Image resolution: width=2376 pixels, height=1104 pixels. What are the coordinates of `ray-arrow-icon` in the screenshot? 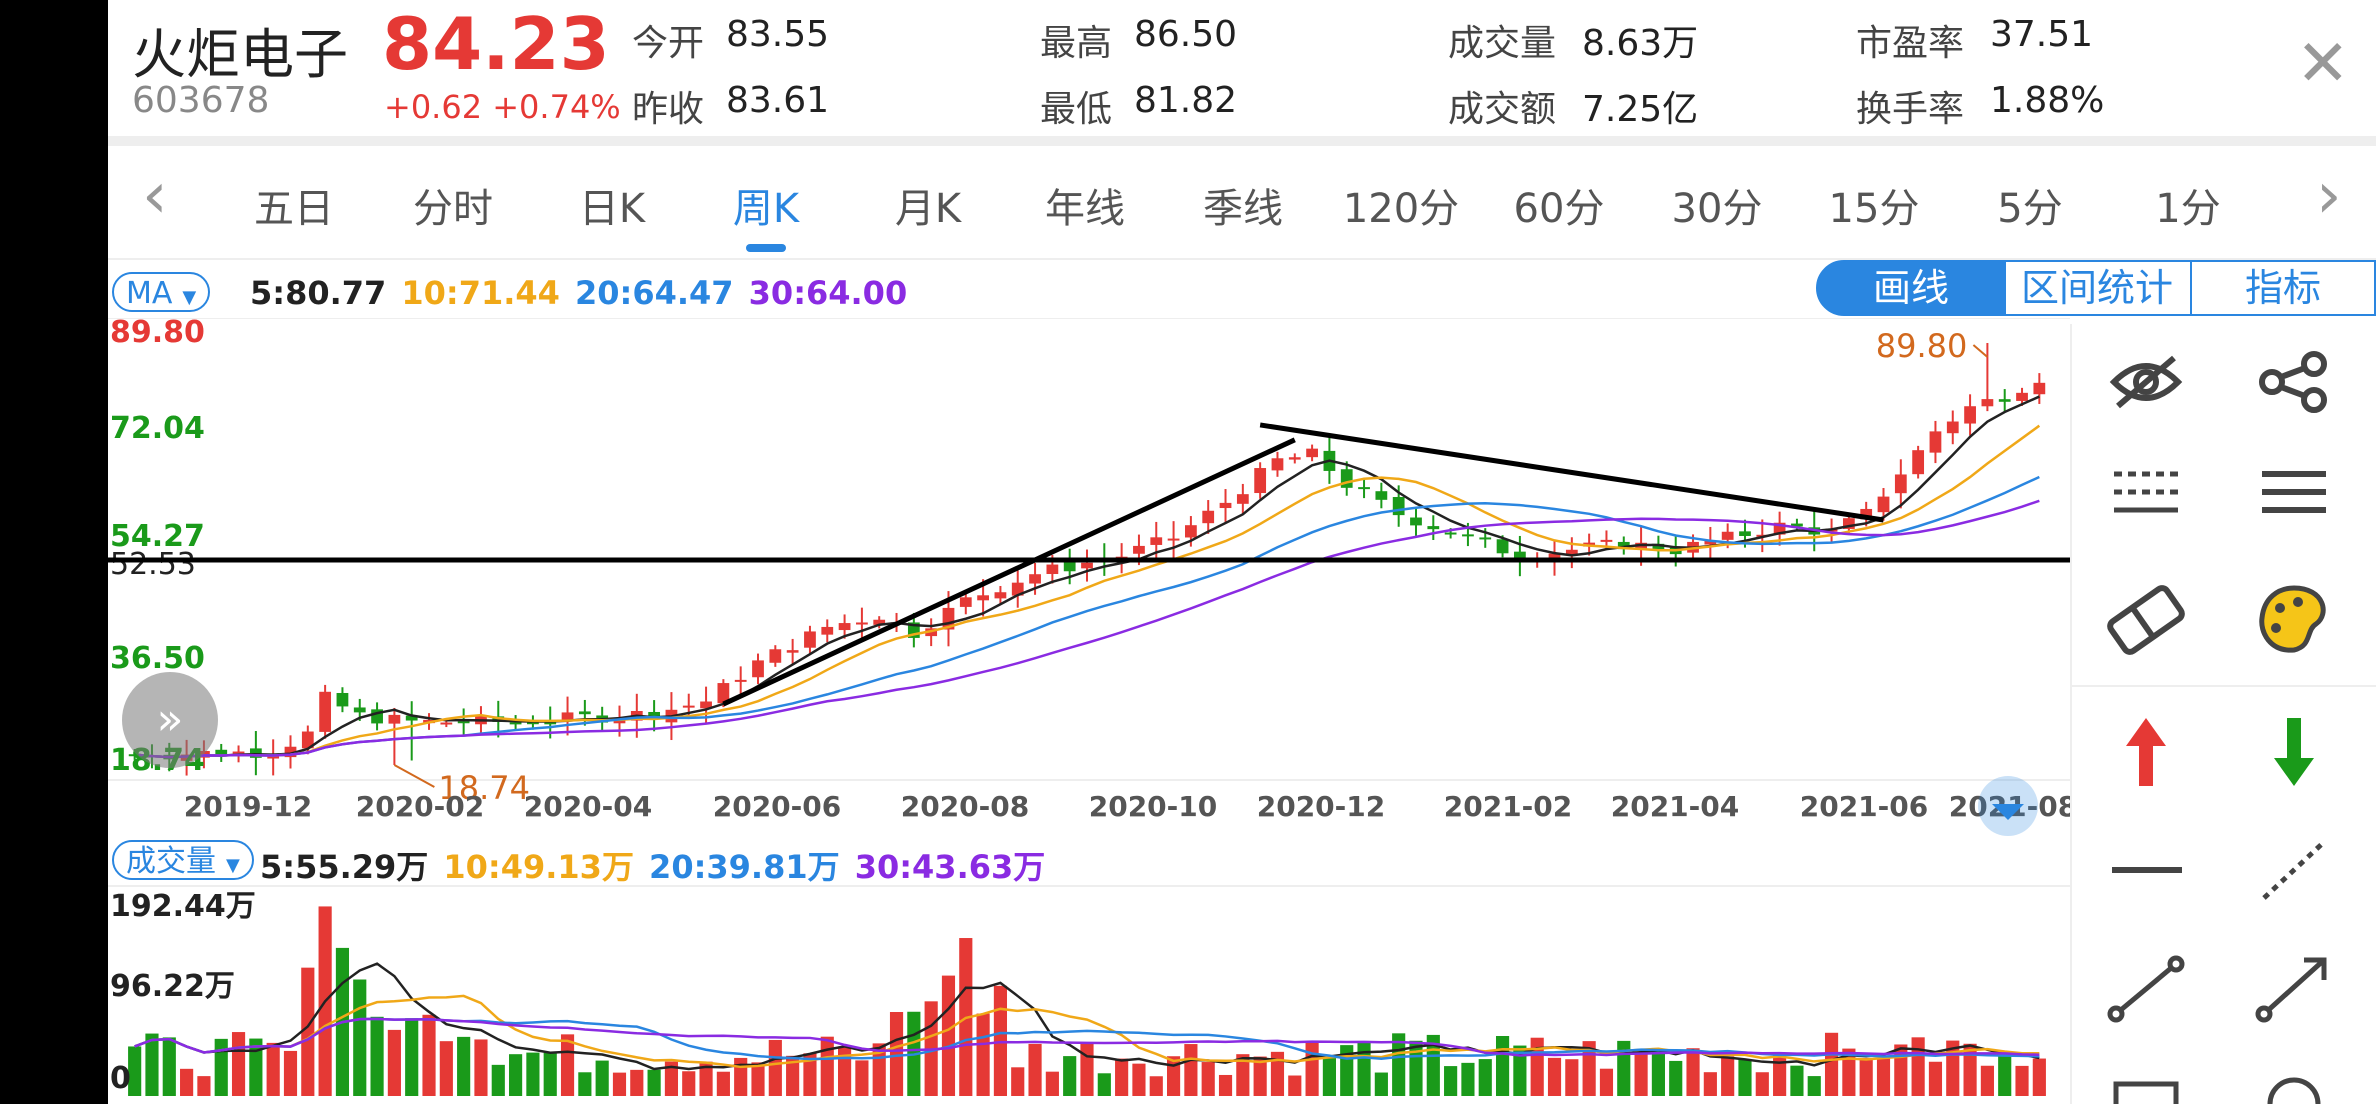 It's located at (2291, 990).